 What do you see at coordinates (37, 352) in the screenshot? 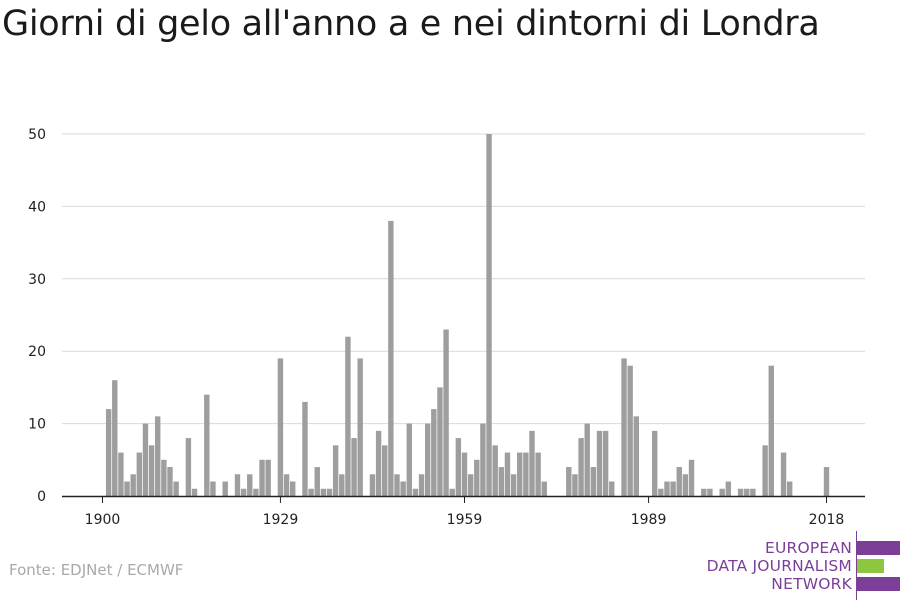
I see `y-tick-label: 20` at bounding box center [37, 352].